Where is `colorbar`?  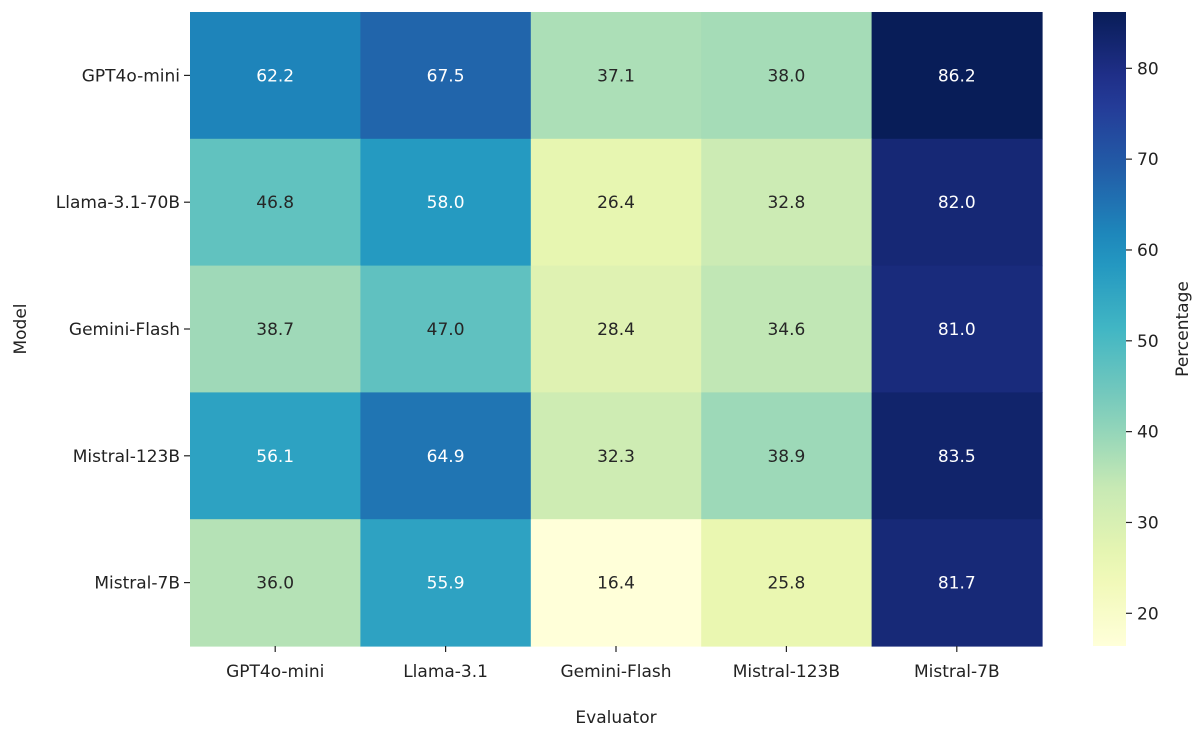
colorbar is located at coordinates (1109, 329).